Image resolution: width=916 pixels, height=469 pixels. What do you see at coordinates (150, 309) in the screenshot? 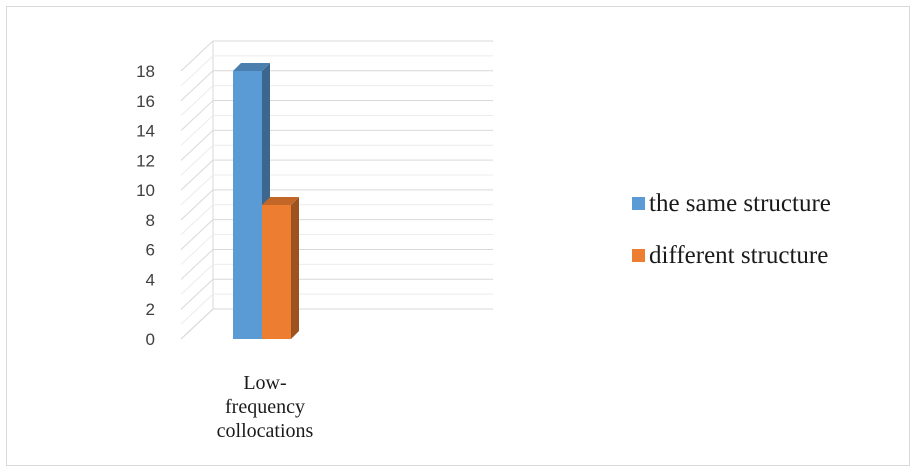
I see `y-tick-label: 2` at bounding box center [150, 309].